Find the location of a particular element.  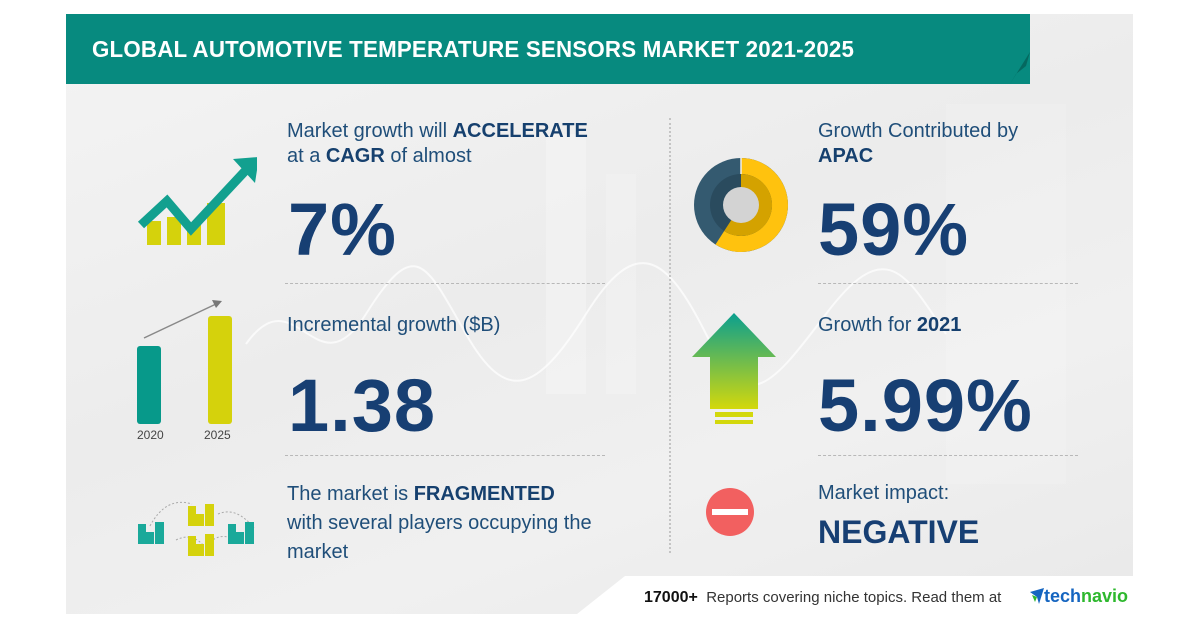

bar-label-2025: 2025 is located at coordinates (217, 435).